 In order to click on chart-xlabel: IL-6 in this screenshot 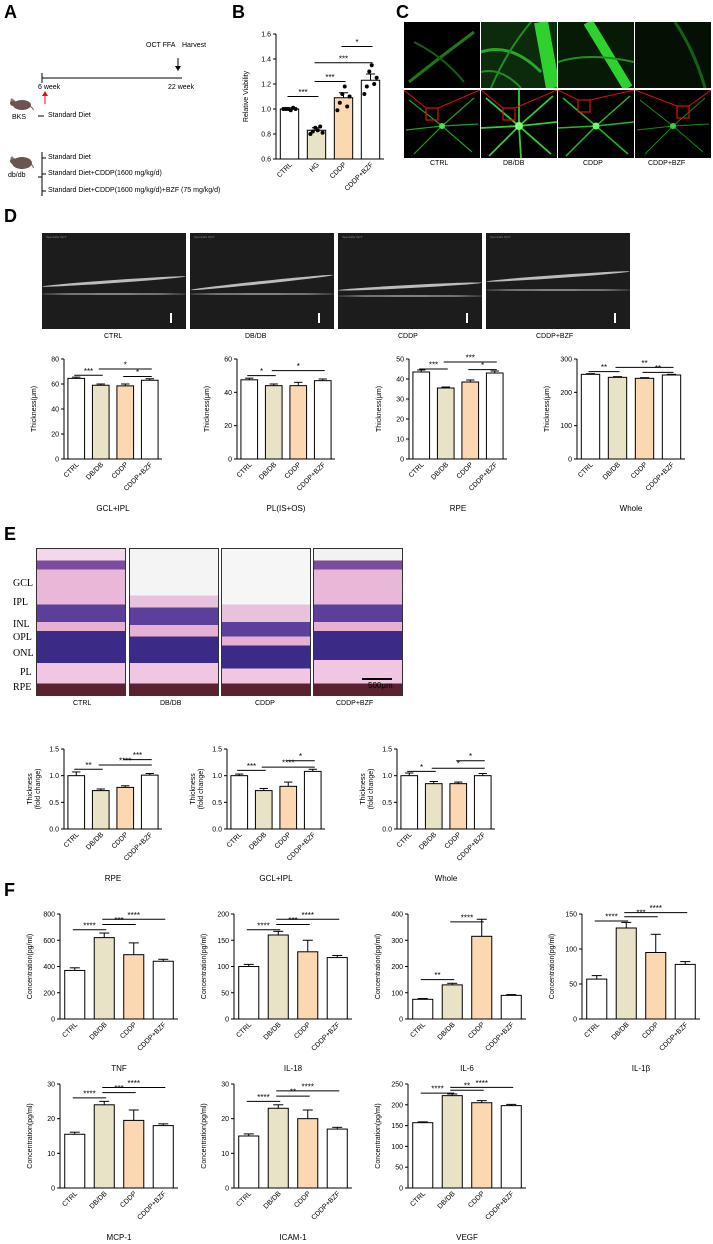, I will do `click(467, 1068)`.